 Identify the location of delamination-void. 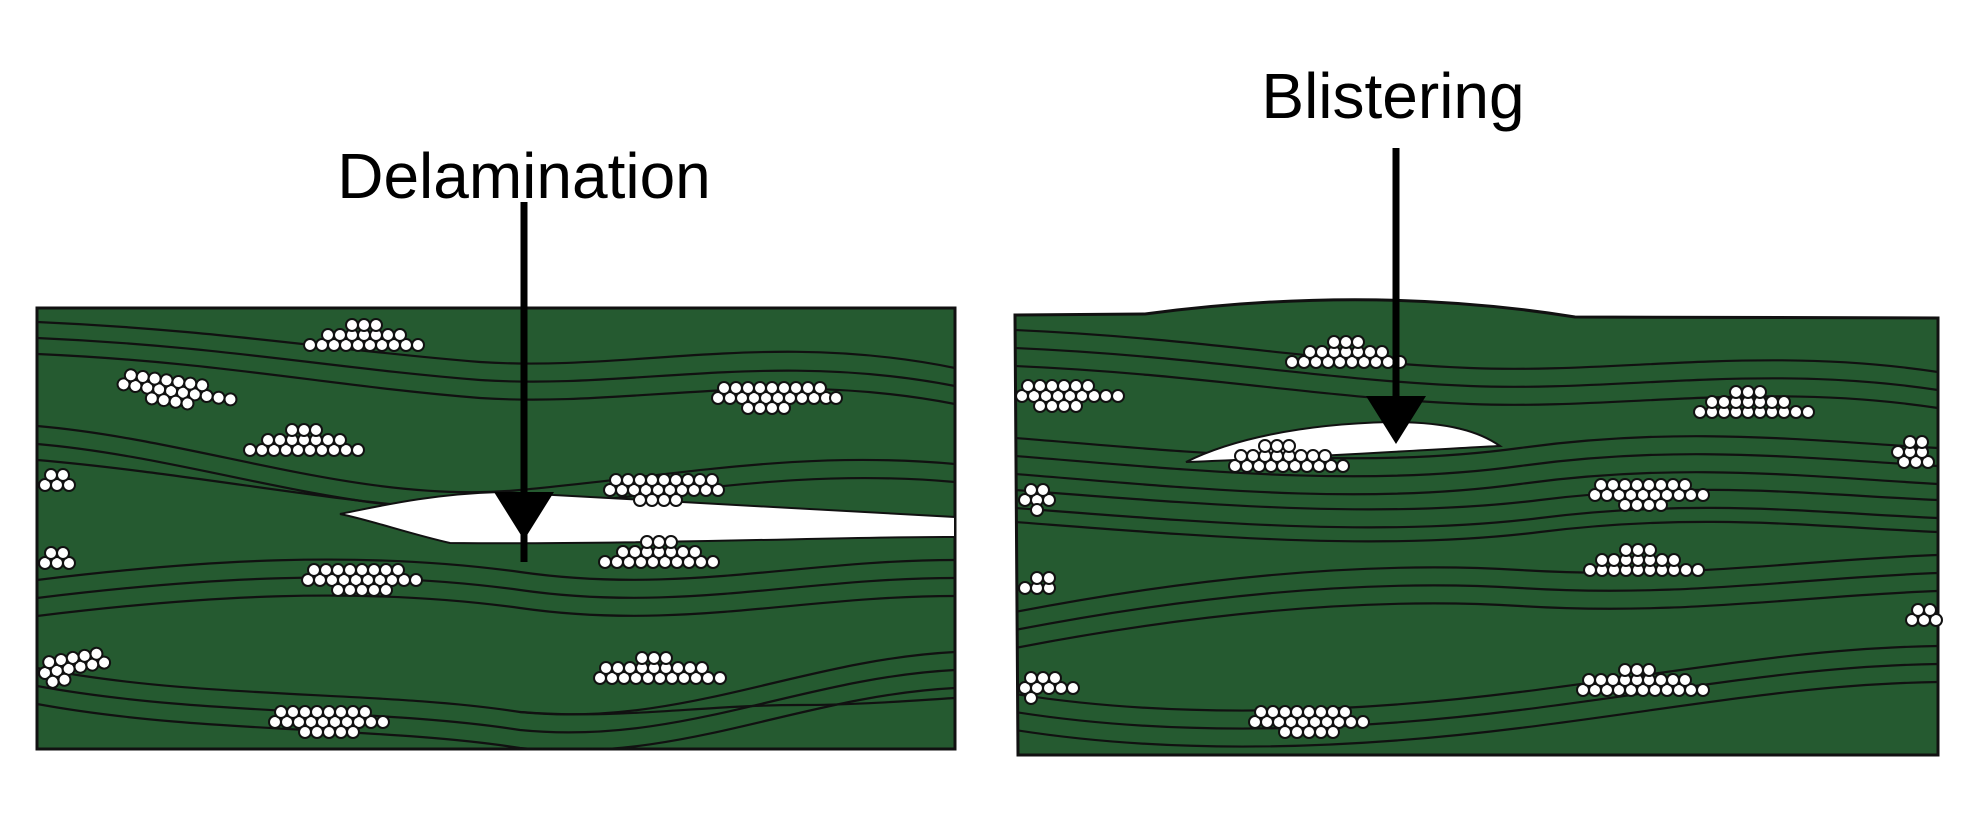
(647, 517).